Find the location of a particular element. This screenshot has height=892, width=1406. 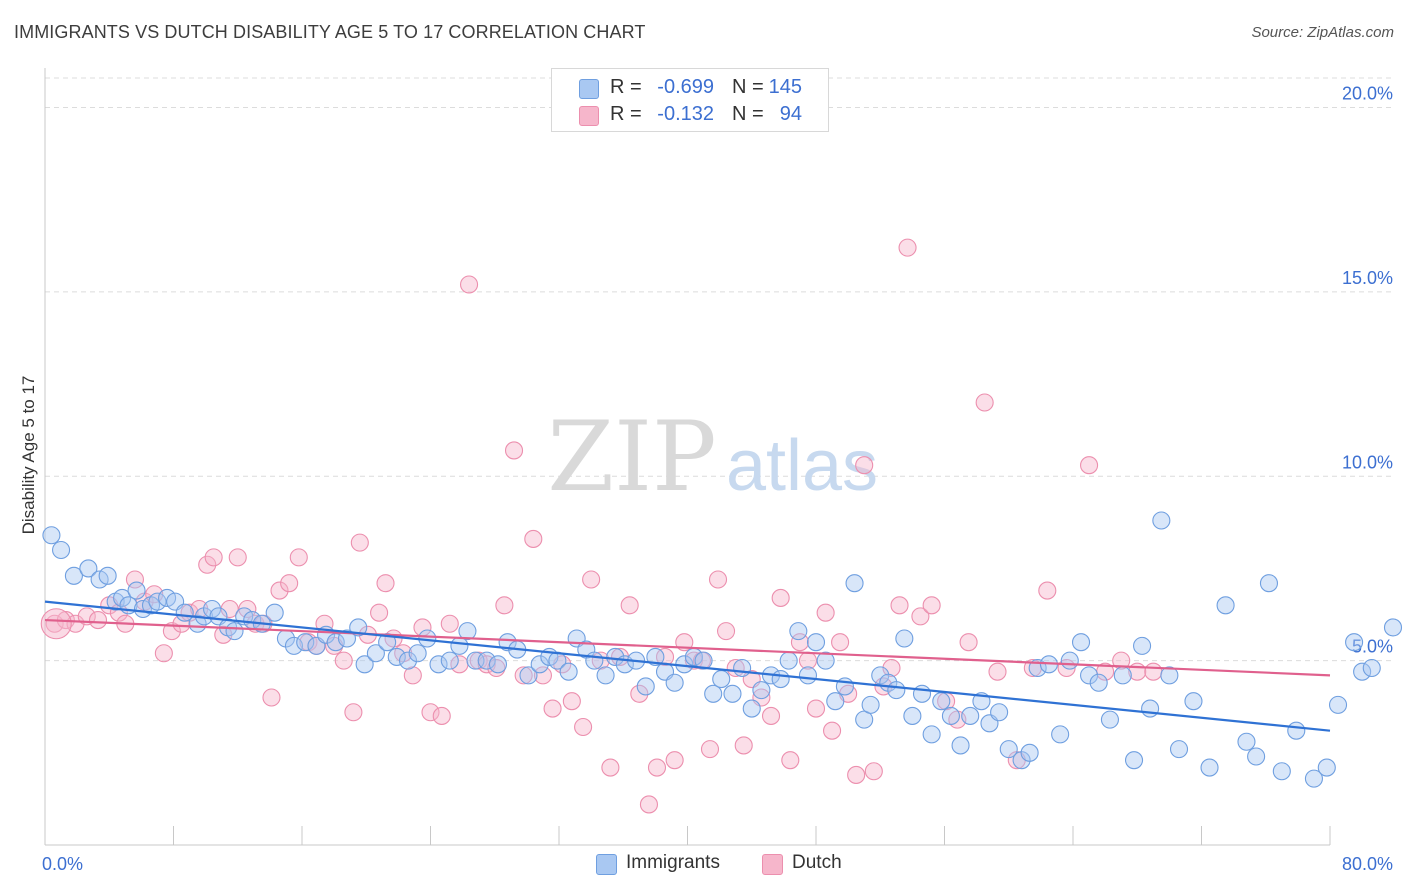

n-label: N = is located at coordinates (748, 114).